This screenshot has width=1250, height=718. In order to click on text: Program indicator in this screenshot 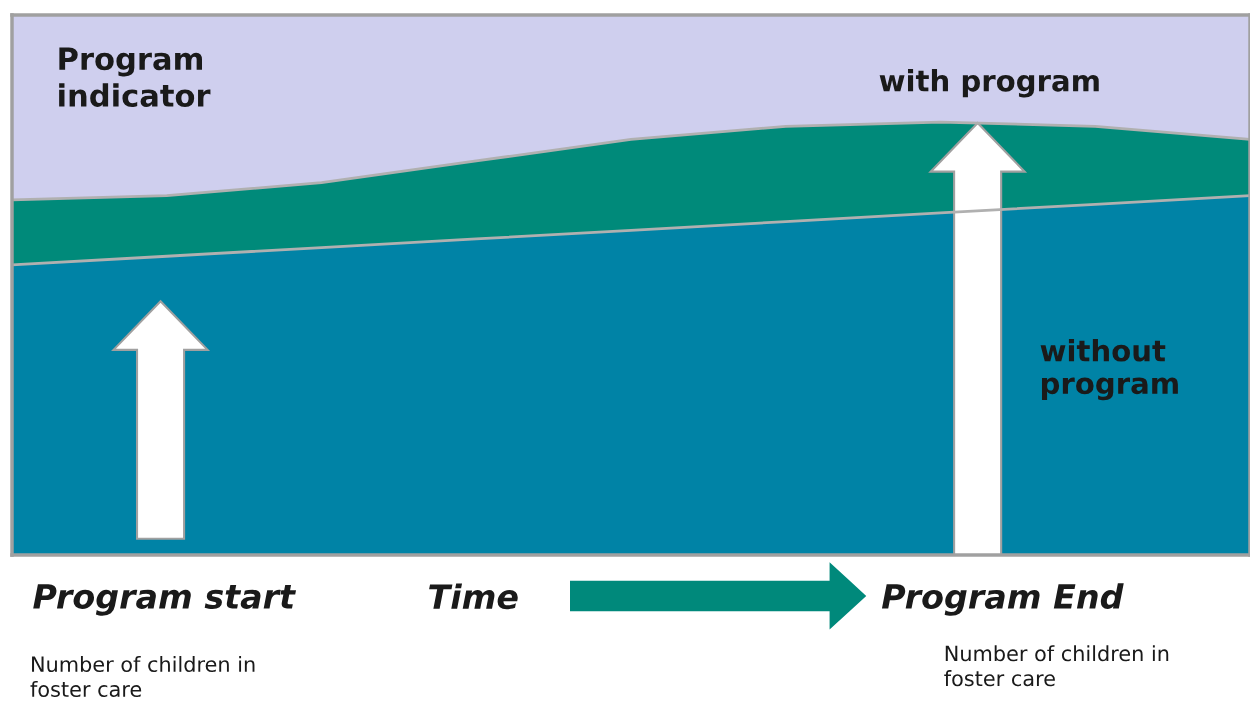, I will do `click(135, 77)`.